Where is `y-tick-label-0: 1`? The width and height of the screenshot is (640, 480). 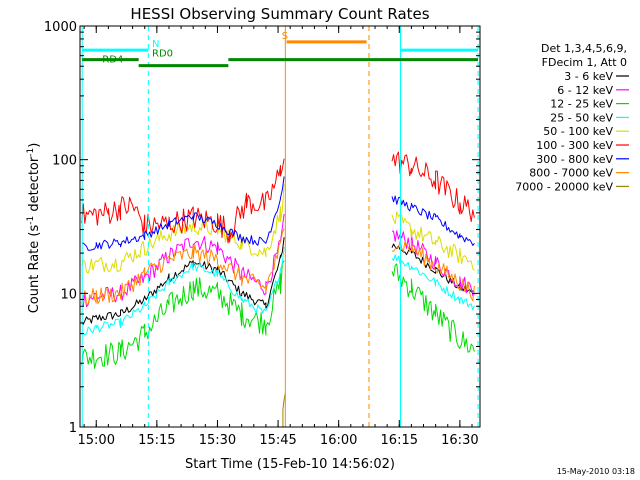
y-tick-label-0: 1 is located at coordinates (73, 428).